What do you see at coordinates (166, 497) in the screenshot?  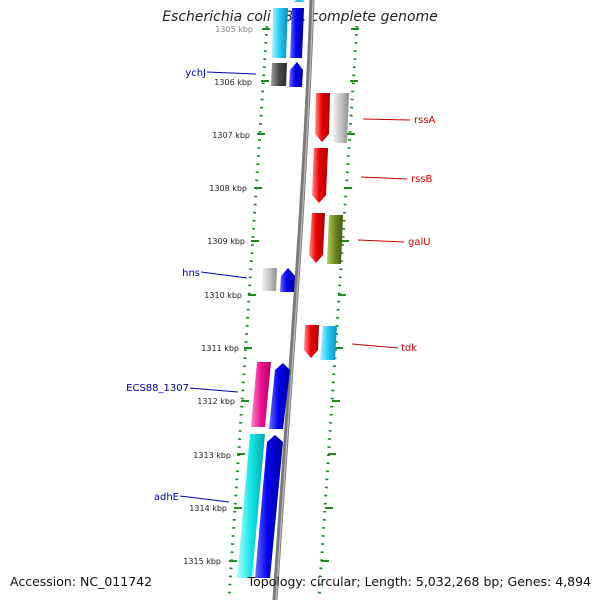 I see `gene-label-left: adhE` at bounding box center [166, 497].